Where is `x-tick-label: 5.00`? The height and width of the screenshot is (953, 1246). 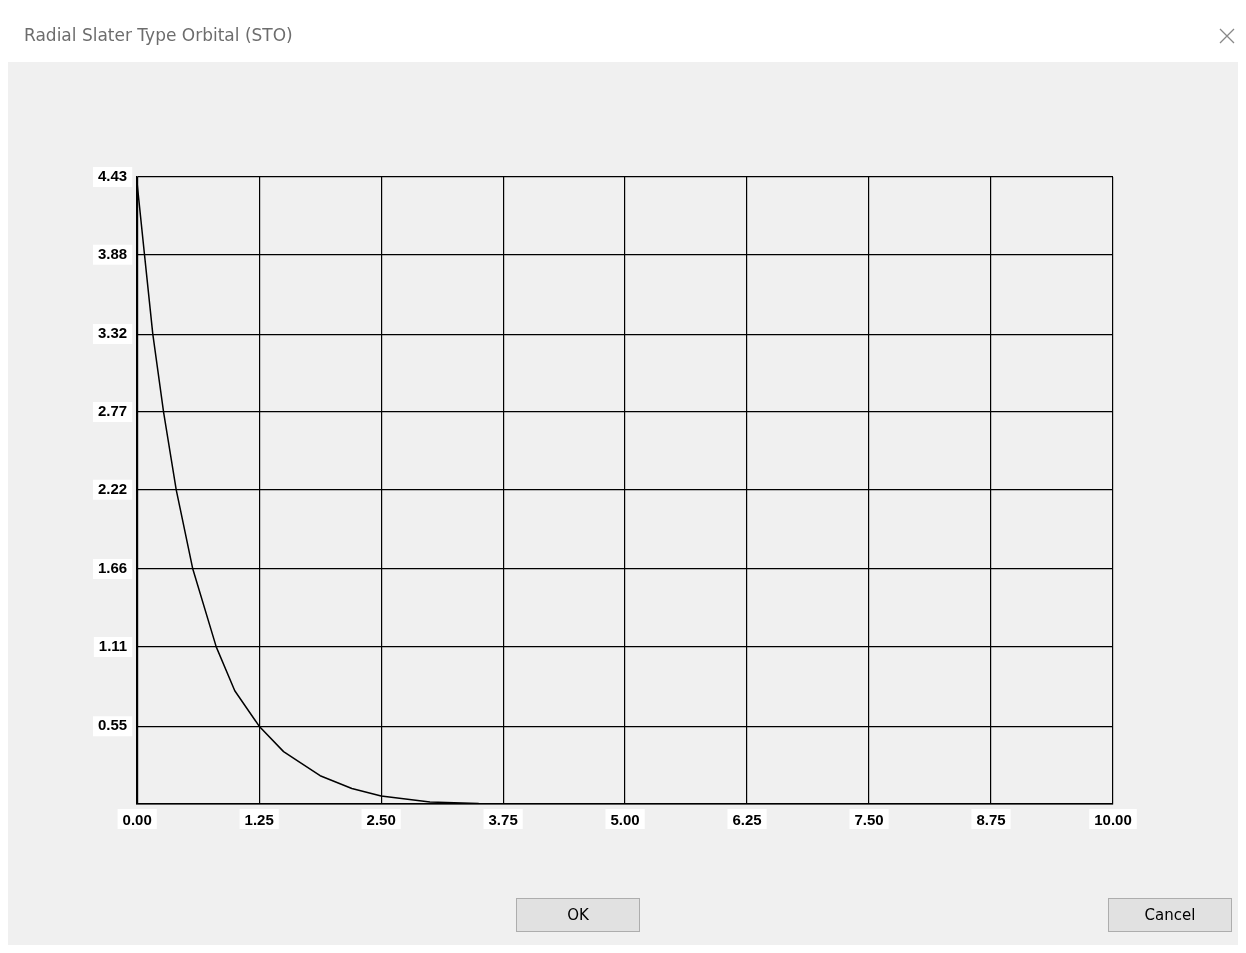 x-tick-label: 5.00 is located at coordinates (625, 820).